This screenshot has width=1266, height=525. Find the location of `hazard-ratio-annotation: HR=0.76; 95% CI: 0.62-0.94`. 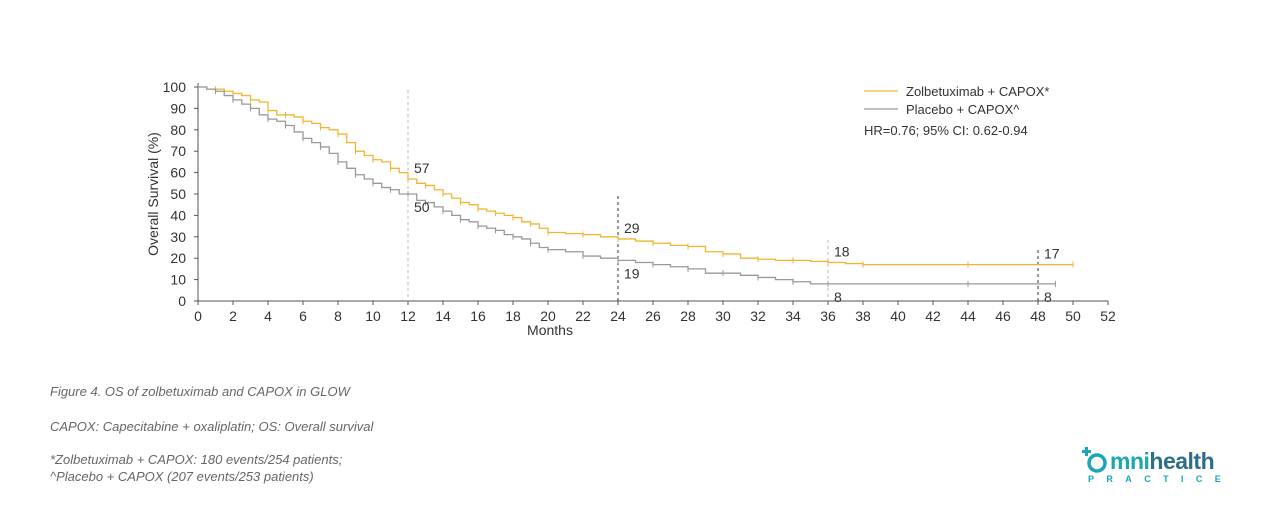

hazard-ratio-annotation: HR=0.76; 95% CI: 0.62-0.94 is located at coordinates (946, 130).